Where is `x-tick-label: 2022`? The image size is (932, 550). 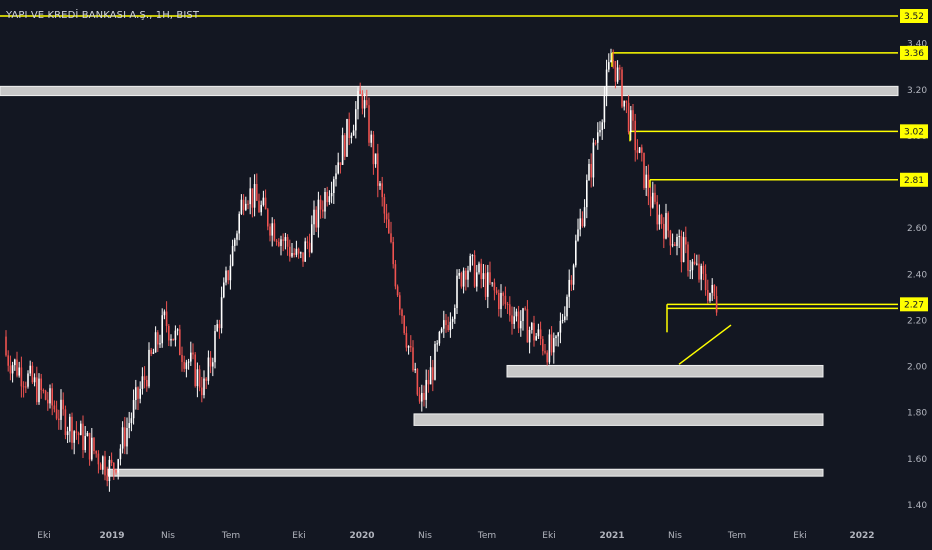 x-tick-label: 2022 is located at coordinates (861, 536).